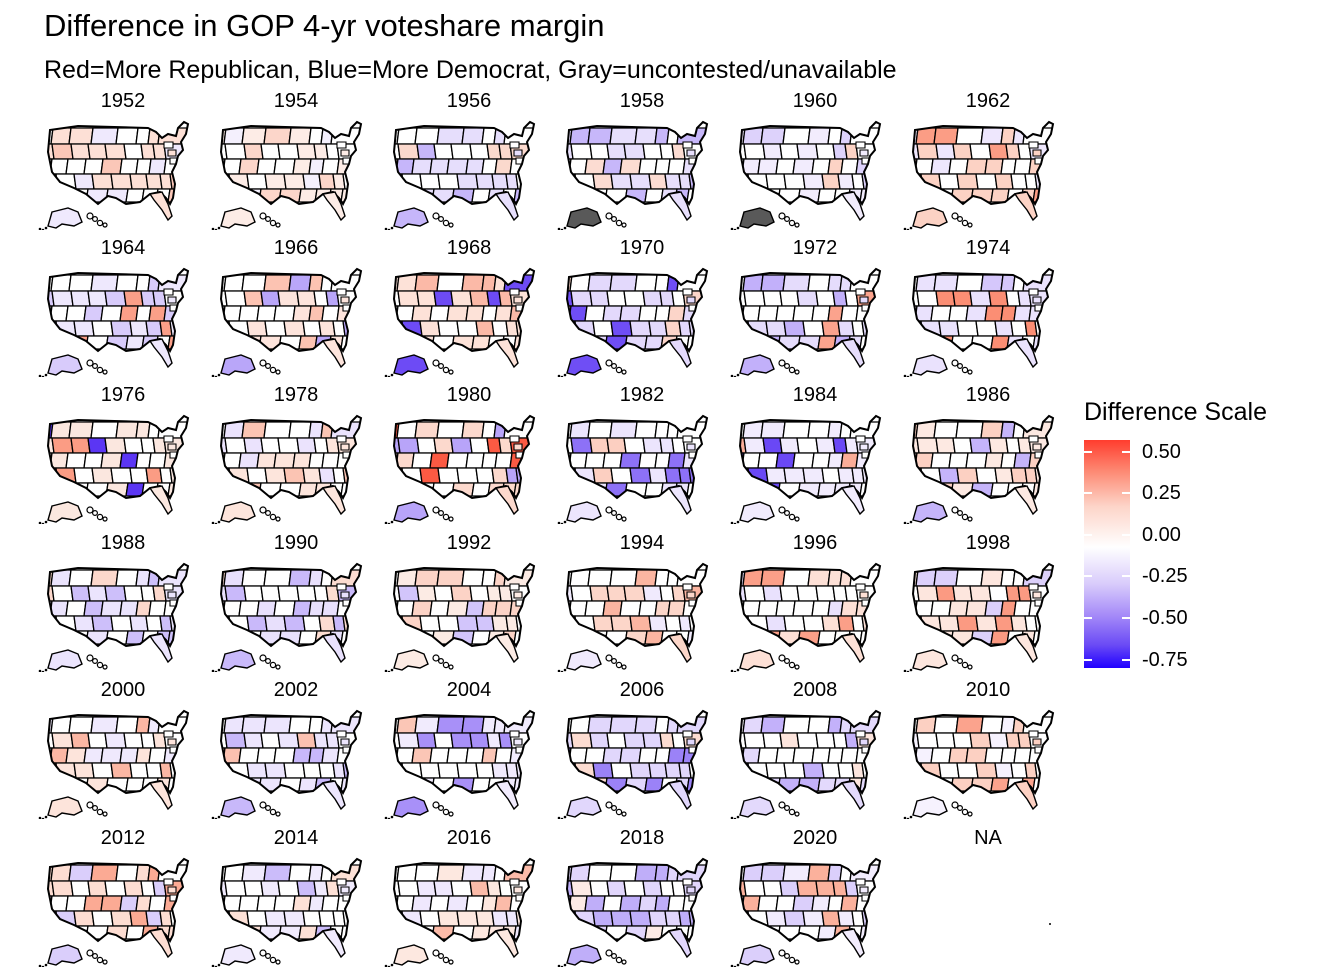 The image size is (1344, 967). Describe the element at coordinates (469, 543) in the screenshot. I see `panel-year-label: 1992` at that location.